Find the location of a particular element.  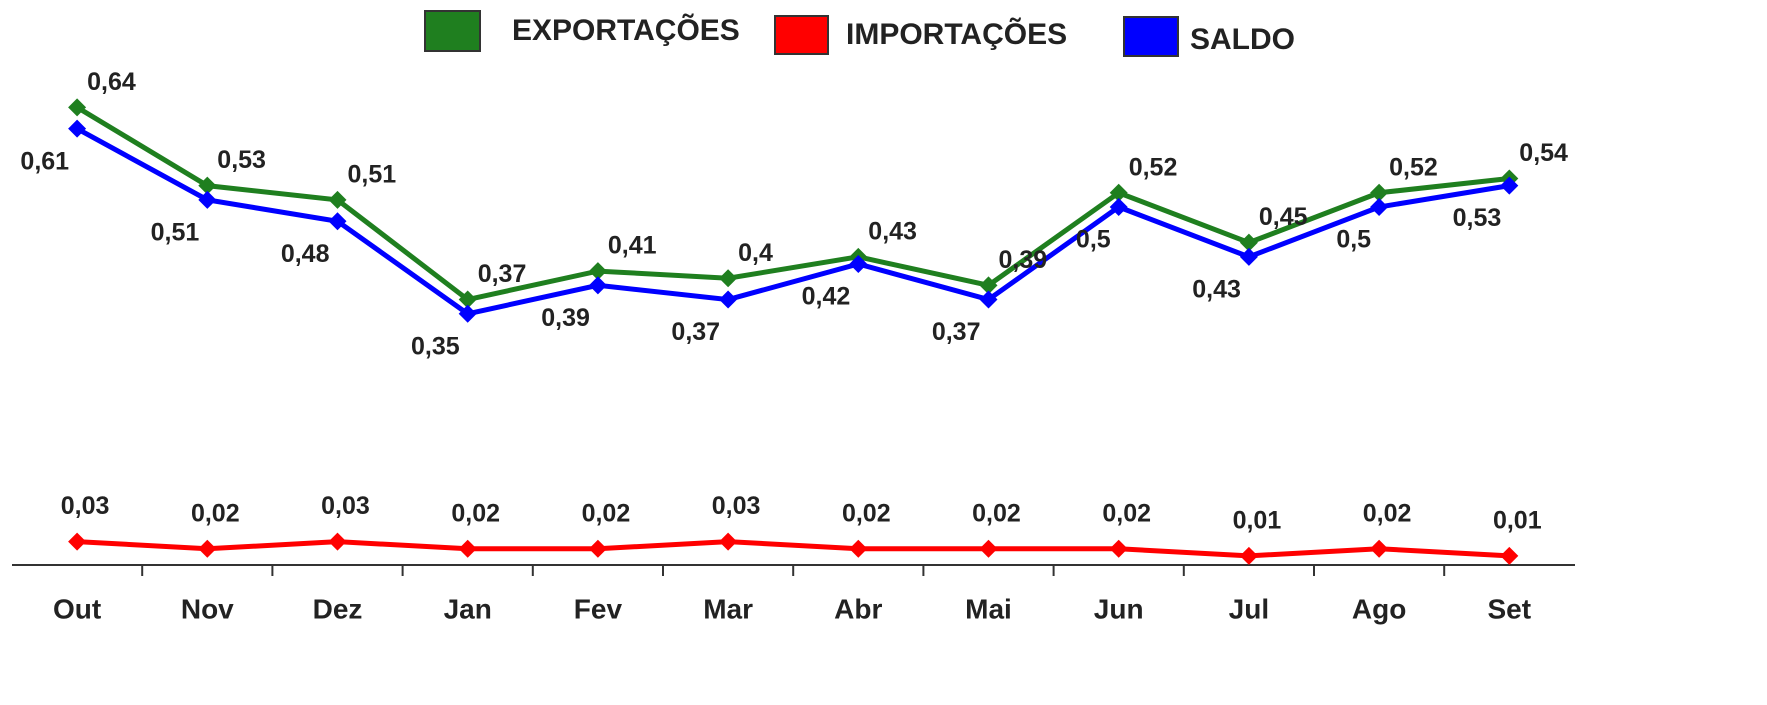

data-label: 0,54 is located at coordinates (1543, 153).